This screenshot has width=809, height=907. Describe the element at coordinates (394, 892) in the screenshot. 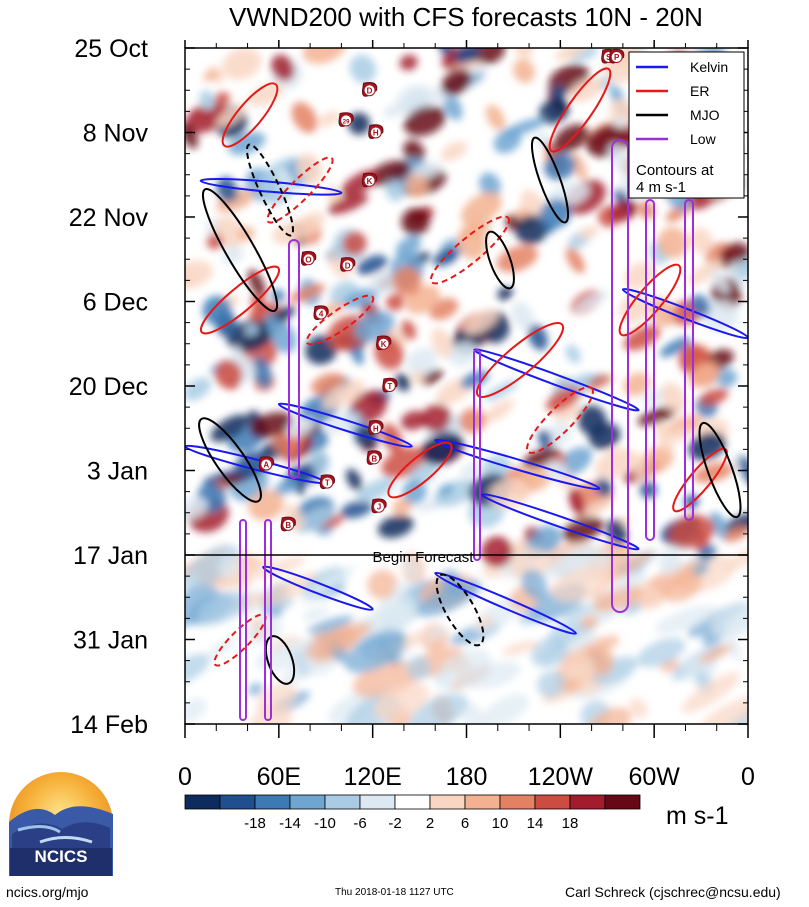

I see `footer-timestamp: Thu 2018-01-18 1127 UTC` at that location.